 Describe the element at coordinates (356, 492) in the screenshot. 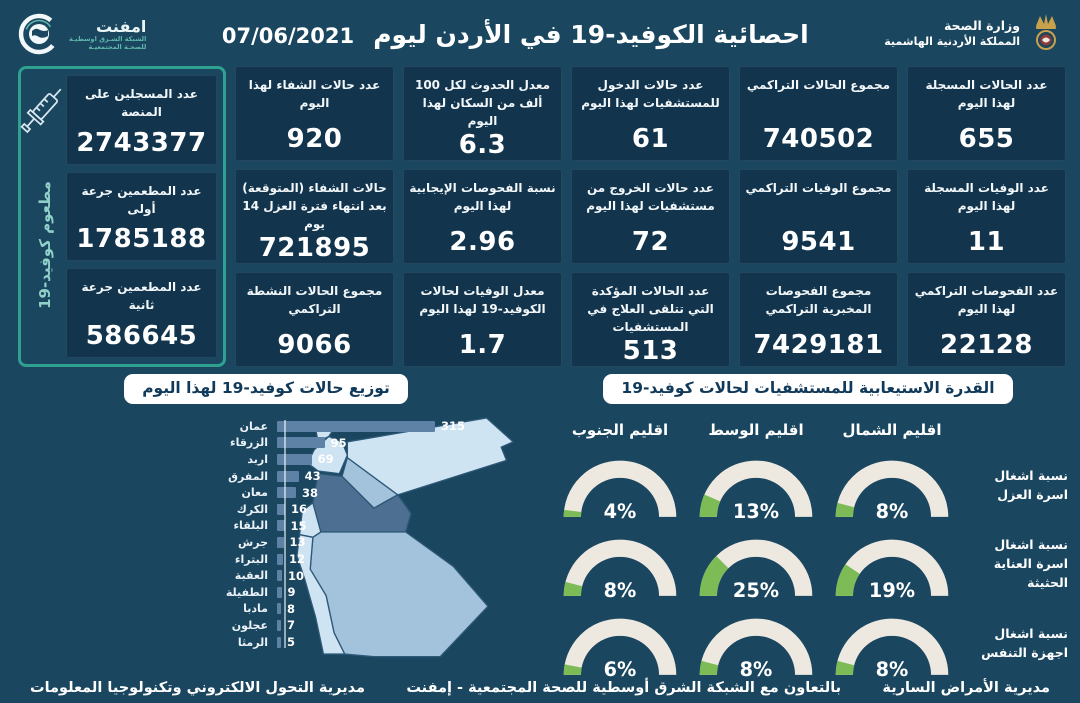

I see `bar-row: معان 38` at that location.